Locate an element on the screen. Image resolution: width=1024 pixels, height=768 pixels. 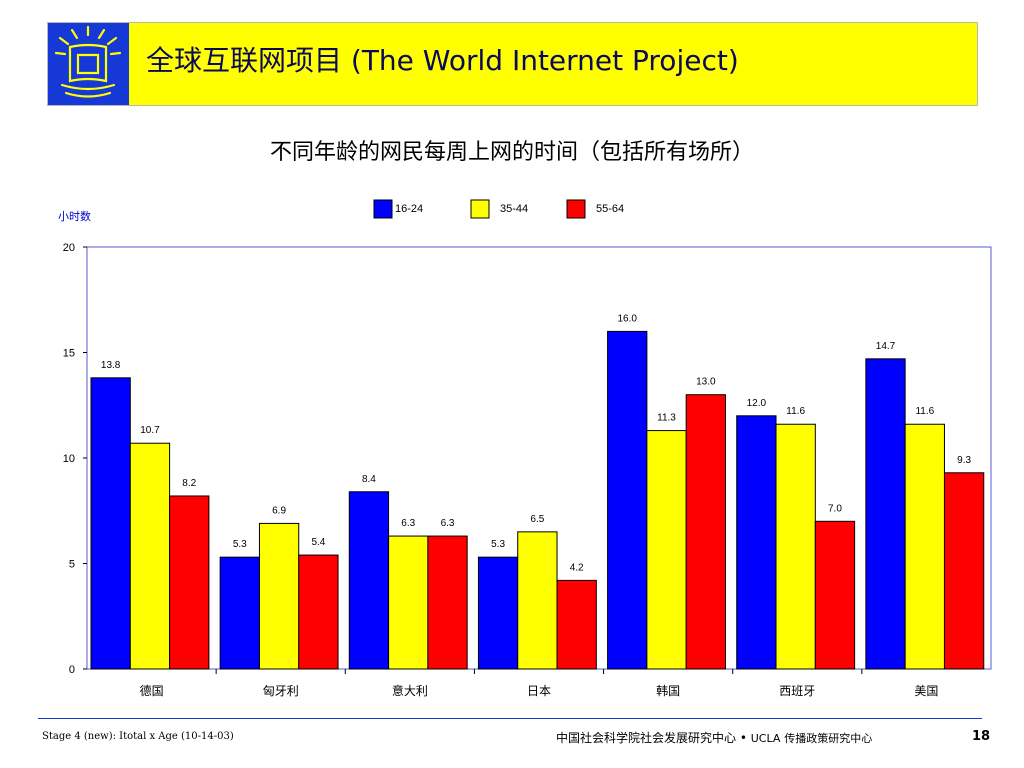
footer-org-cn: 中国社会科学院社会发展研究中心 is located at coordinates (646, 738).